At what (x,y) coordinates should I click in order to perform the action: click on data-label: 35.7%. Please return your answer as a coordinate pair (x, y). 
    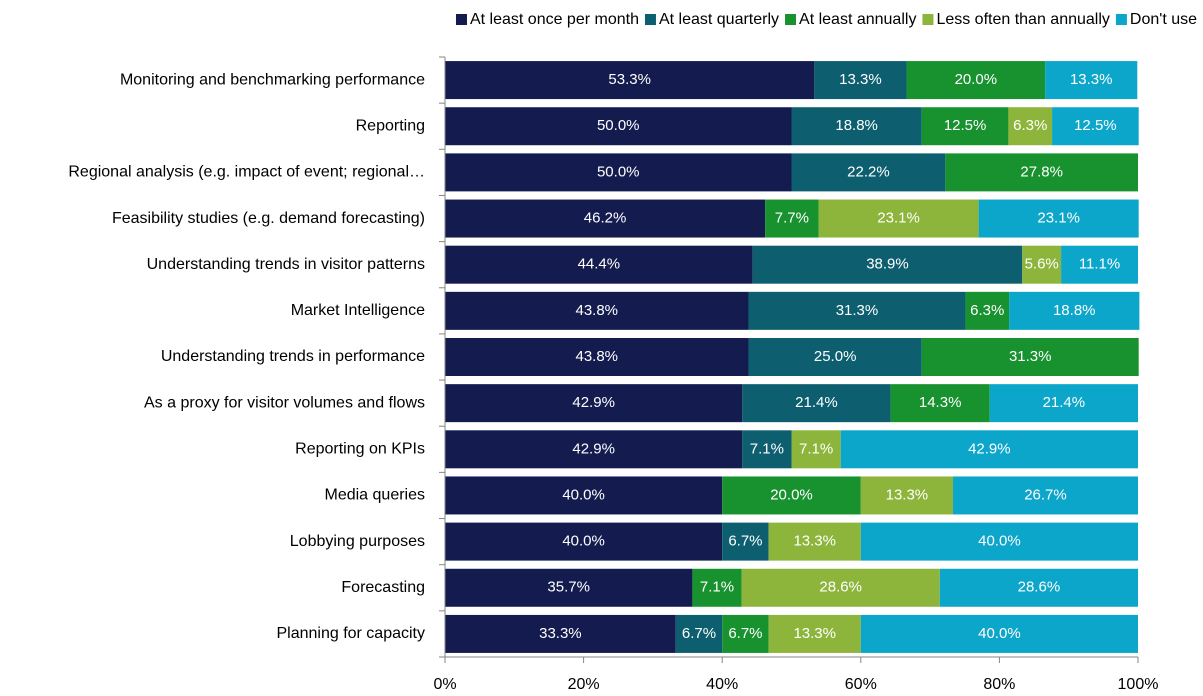
    Looking at the image, I should click on (568, 587).